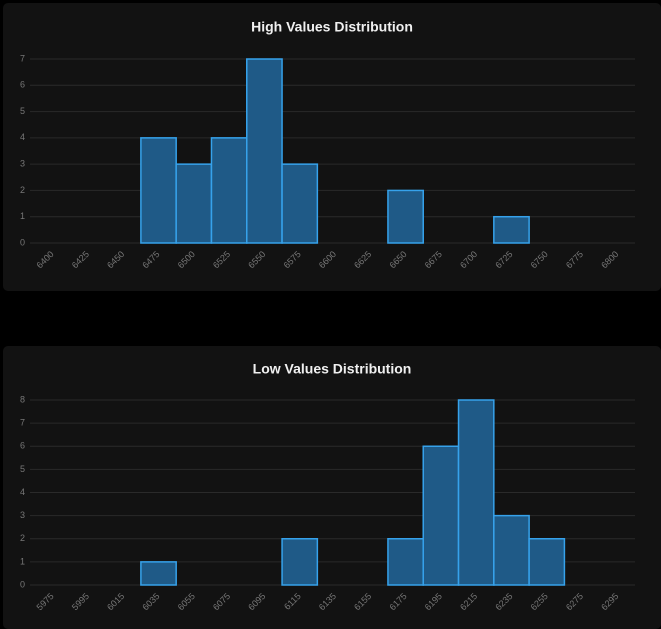  Describe the element at coordinates (332, 369) in the screenshot. I see `chart-title: Low Values Distribution` at that location.